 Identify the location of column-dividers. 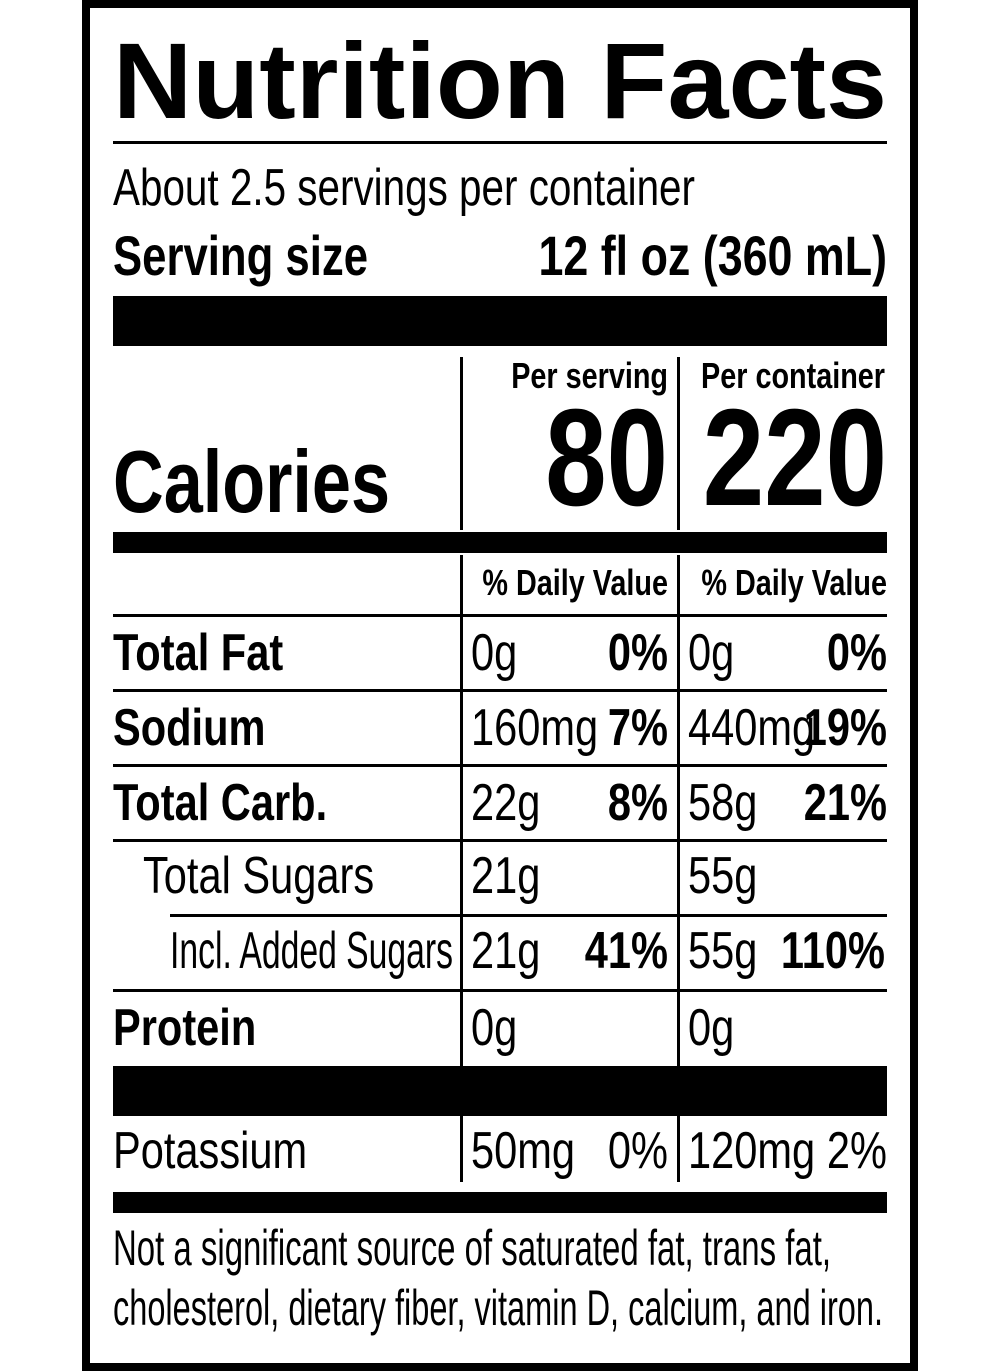
(570, 769).